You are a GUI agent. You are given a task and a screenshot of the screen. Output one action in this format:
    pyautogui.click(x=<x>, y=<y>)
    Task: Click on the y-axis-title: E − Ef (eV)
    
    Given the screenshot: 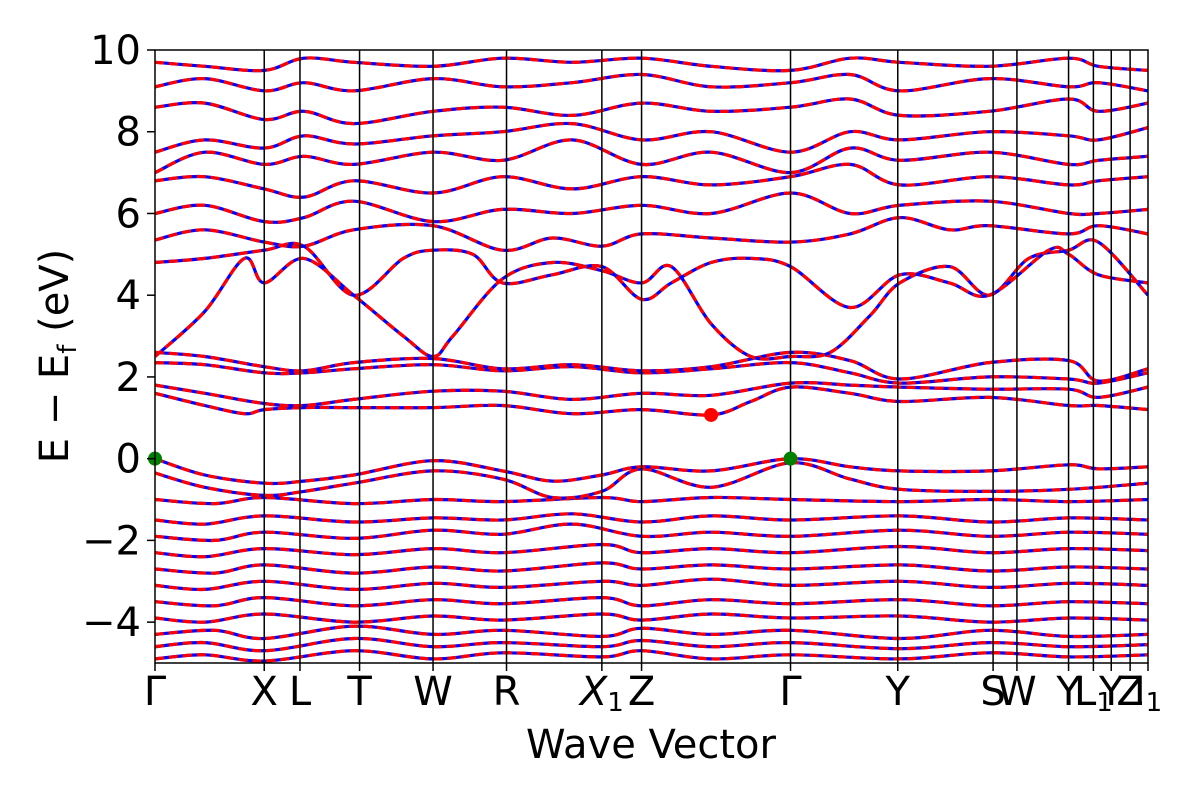 What is the action you would take?
    pyautogui.click(x=57, y=356)
    